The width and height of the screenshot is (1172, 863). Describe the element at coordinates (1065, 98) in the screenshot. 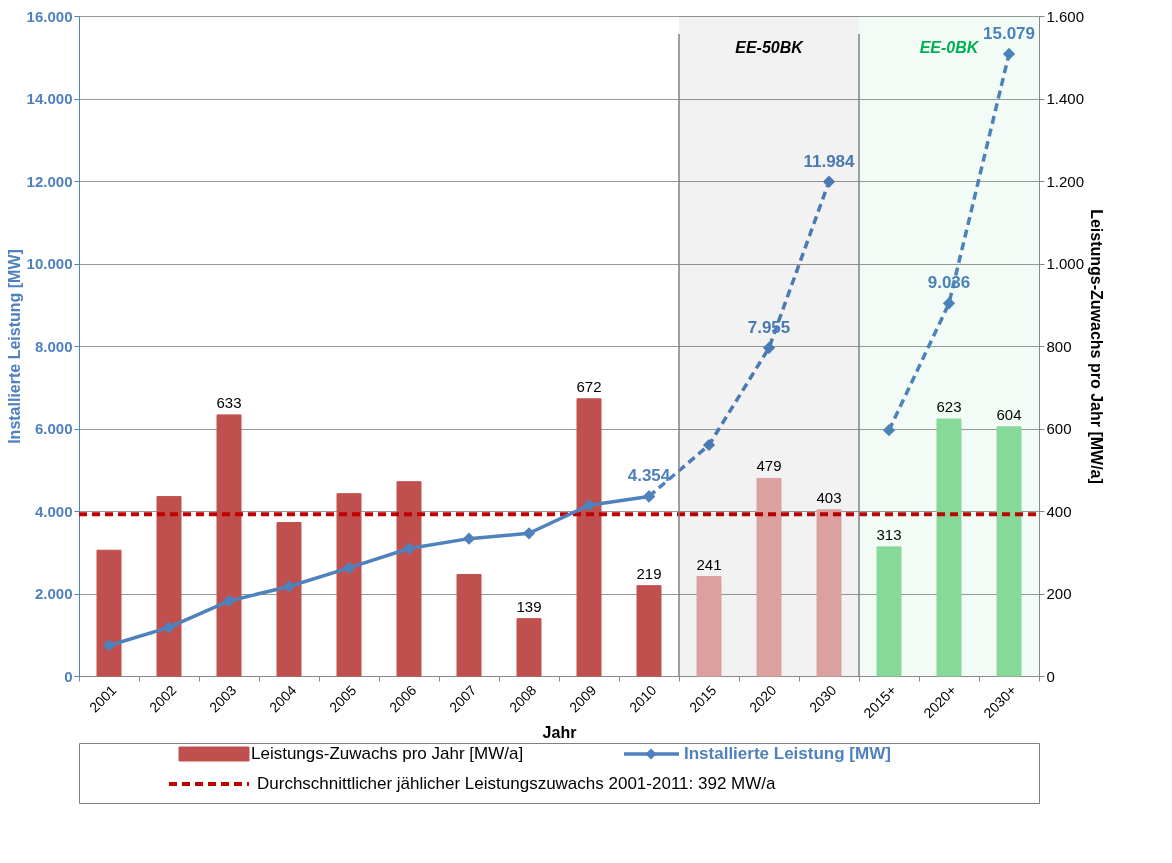

I see `y2-tick-label: 1.400` at that location.